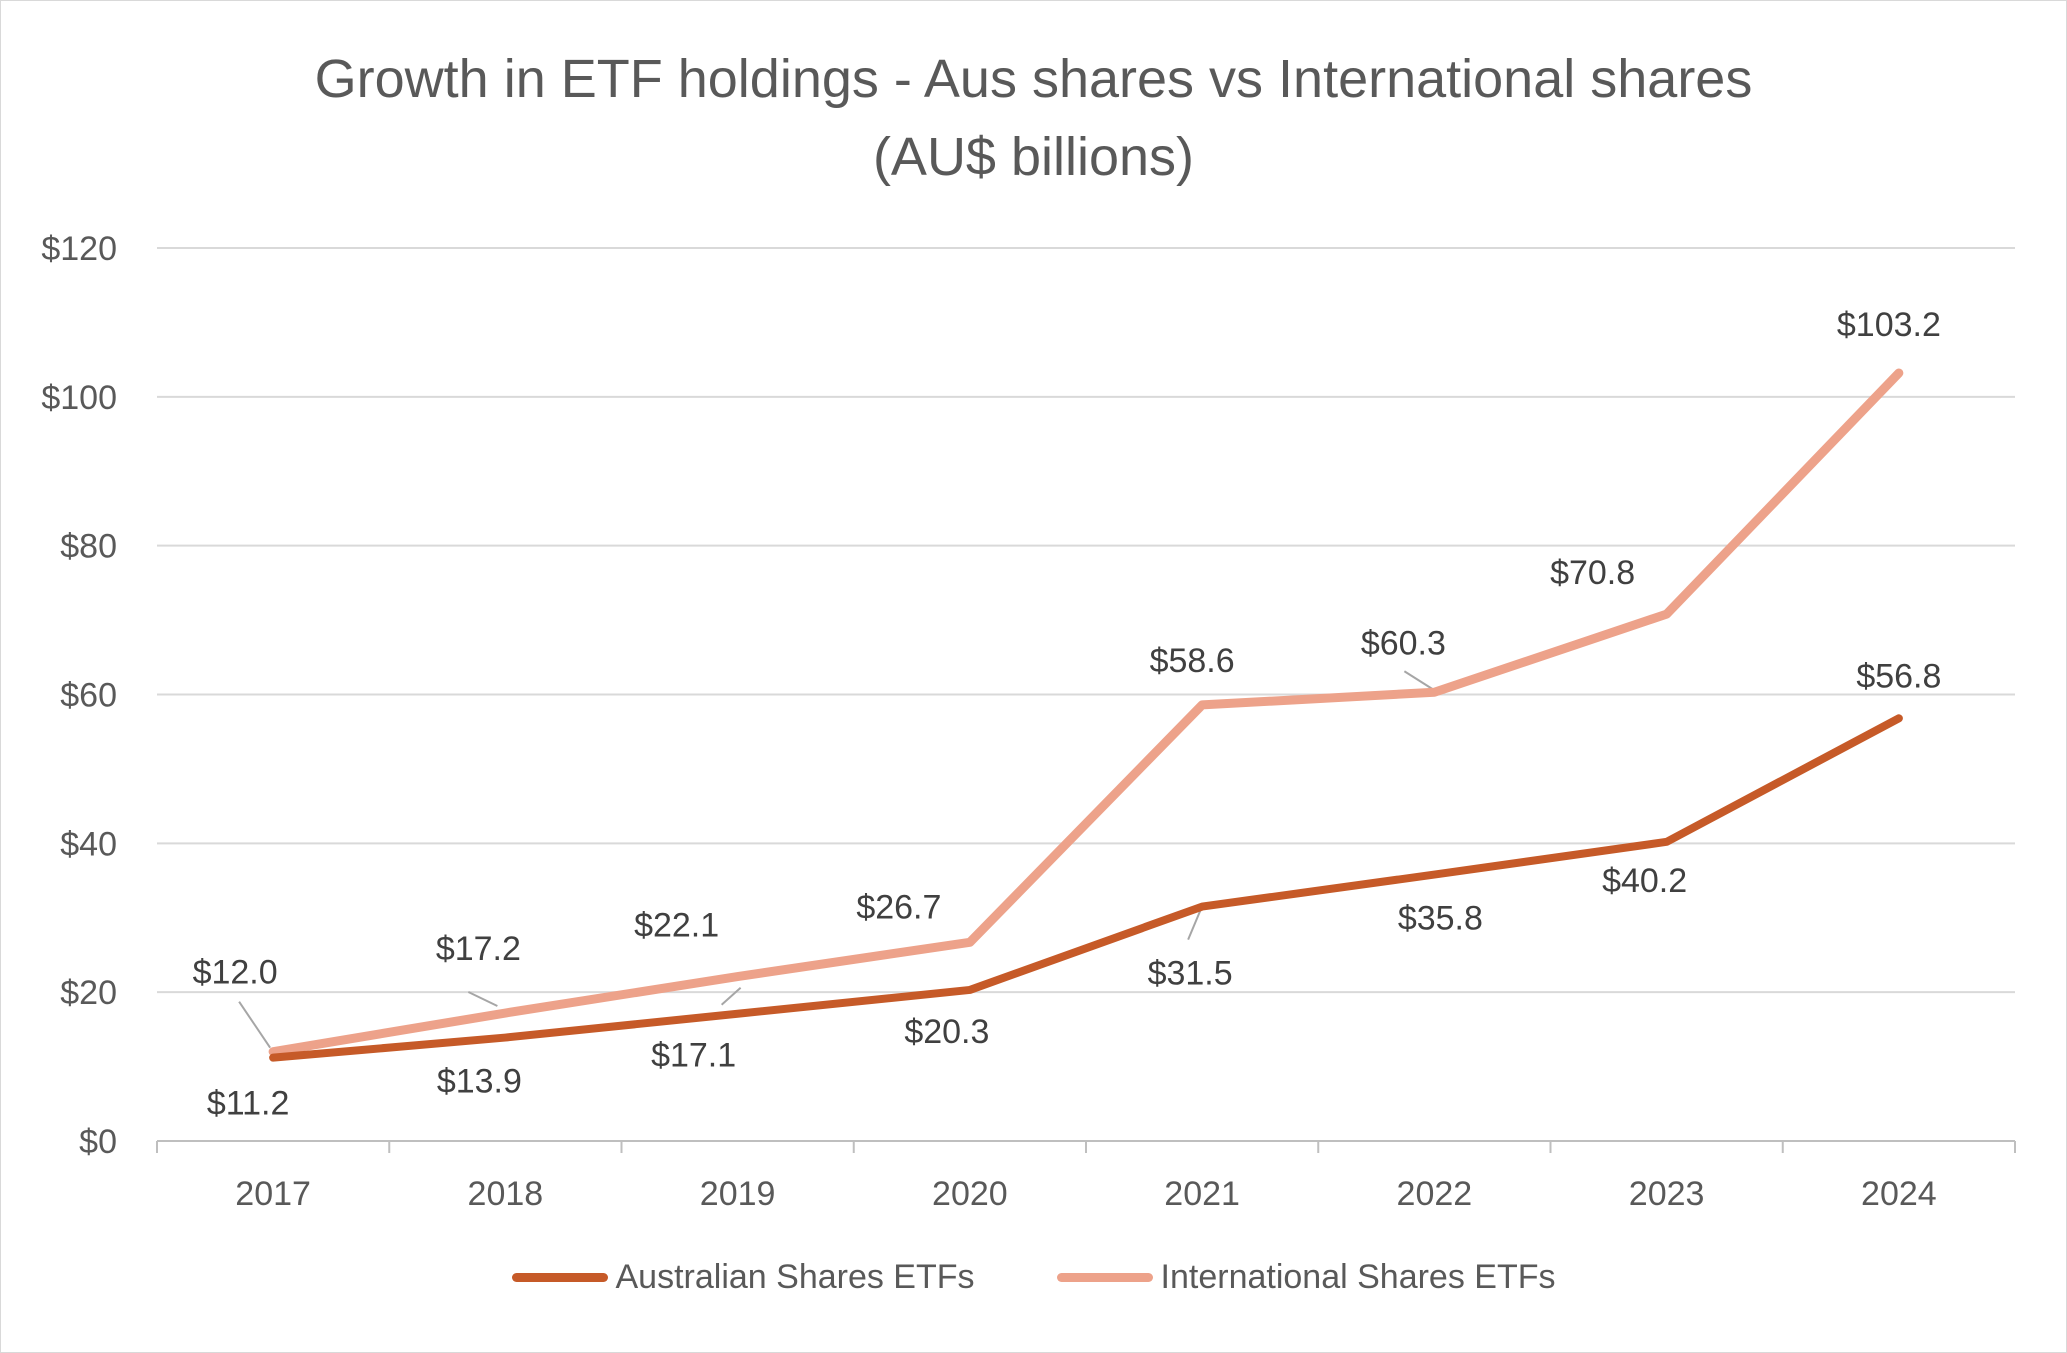 The width and height of the screenshot is (2067, 1353). I want to click on x-tick-label: 2018, so click(506, 1194).